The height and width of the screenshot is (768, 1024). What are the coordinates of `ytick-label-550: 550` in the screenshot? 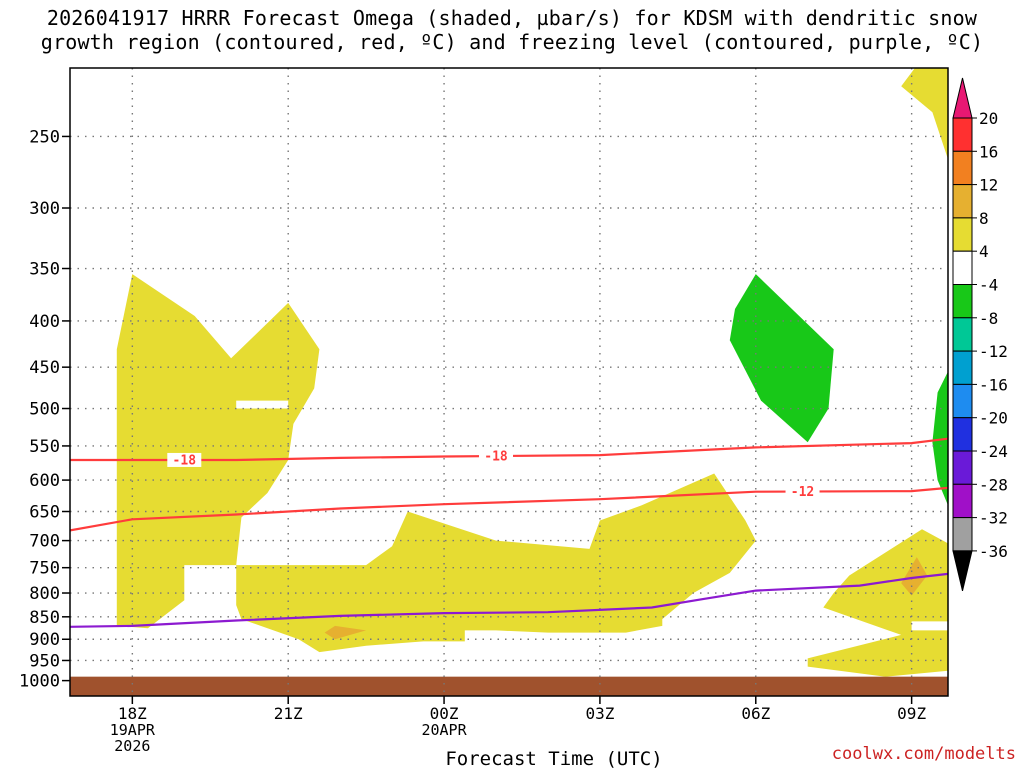 It's located at (44, 447).